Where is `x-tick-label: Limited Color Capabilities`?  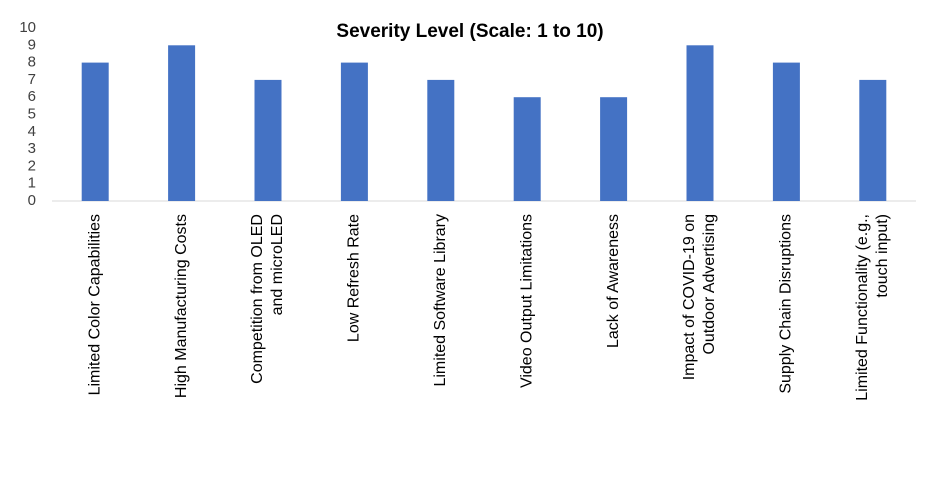
x-tick-label: Limited Color Capabilities is located at coordinates (94, 304).